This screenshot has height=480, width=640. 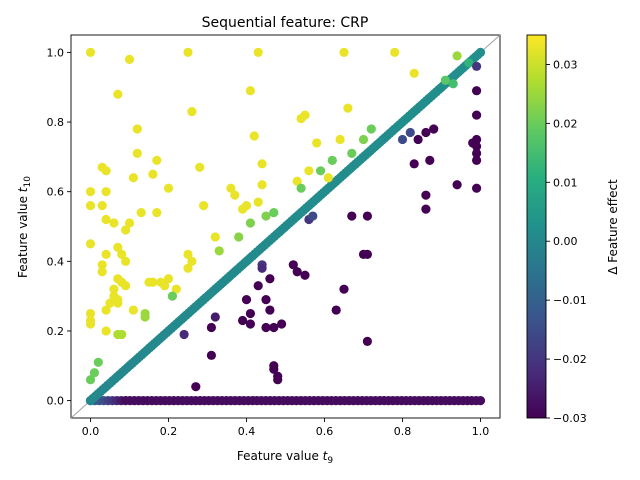 I want to click on colorbar-tick-label: 0.00, so click(x=565, y=241).